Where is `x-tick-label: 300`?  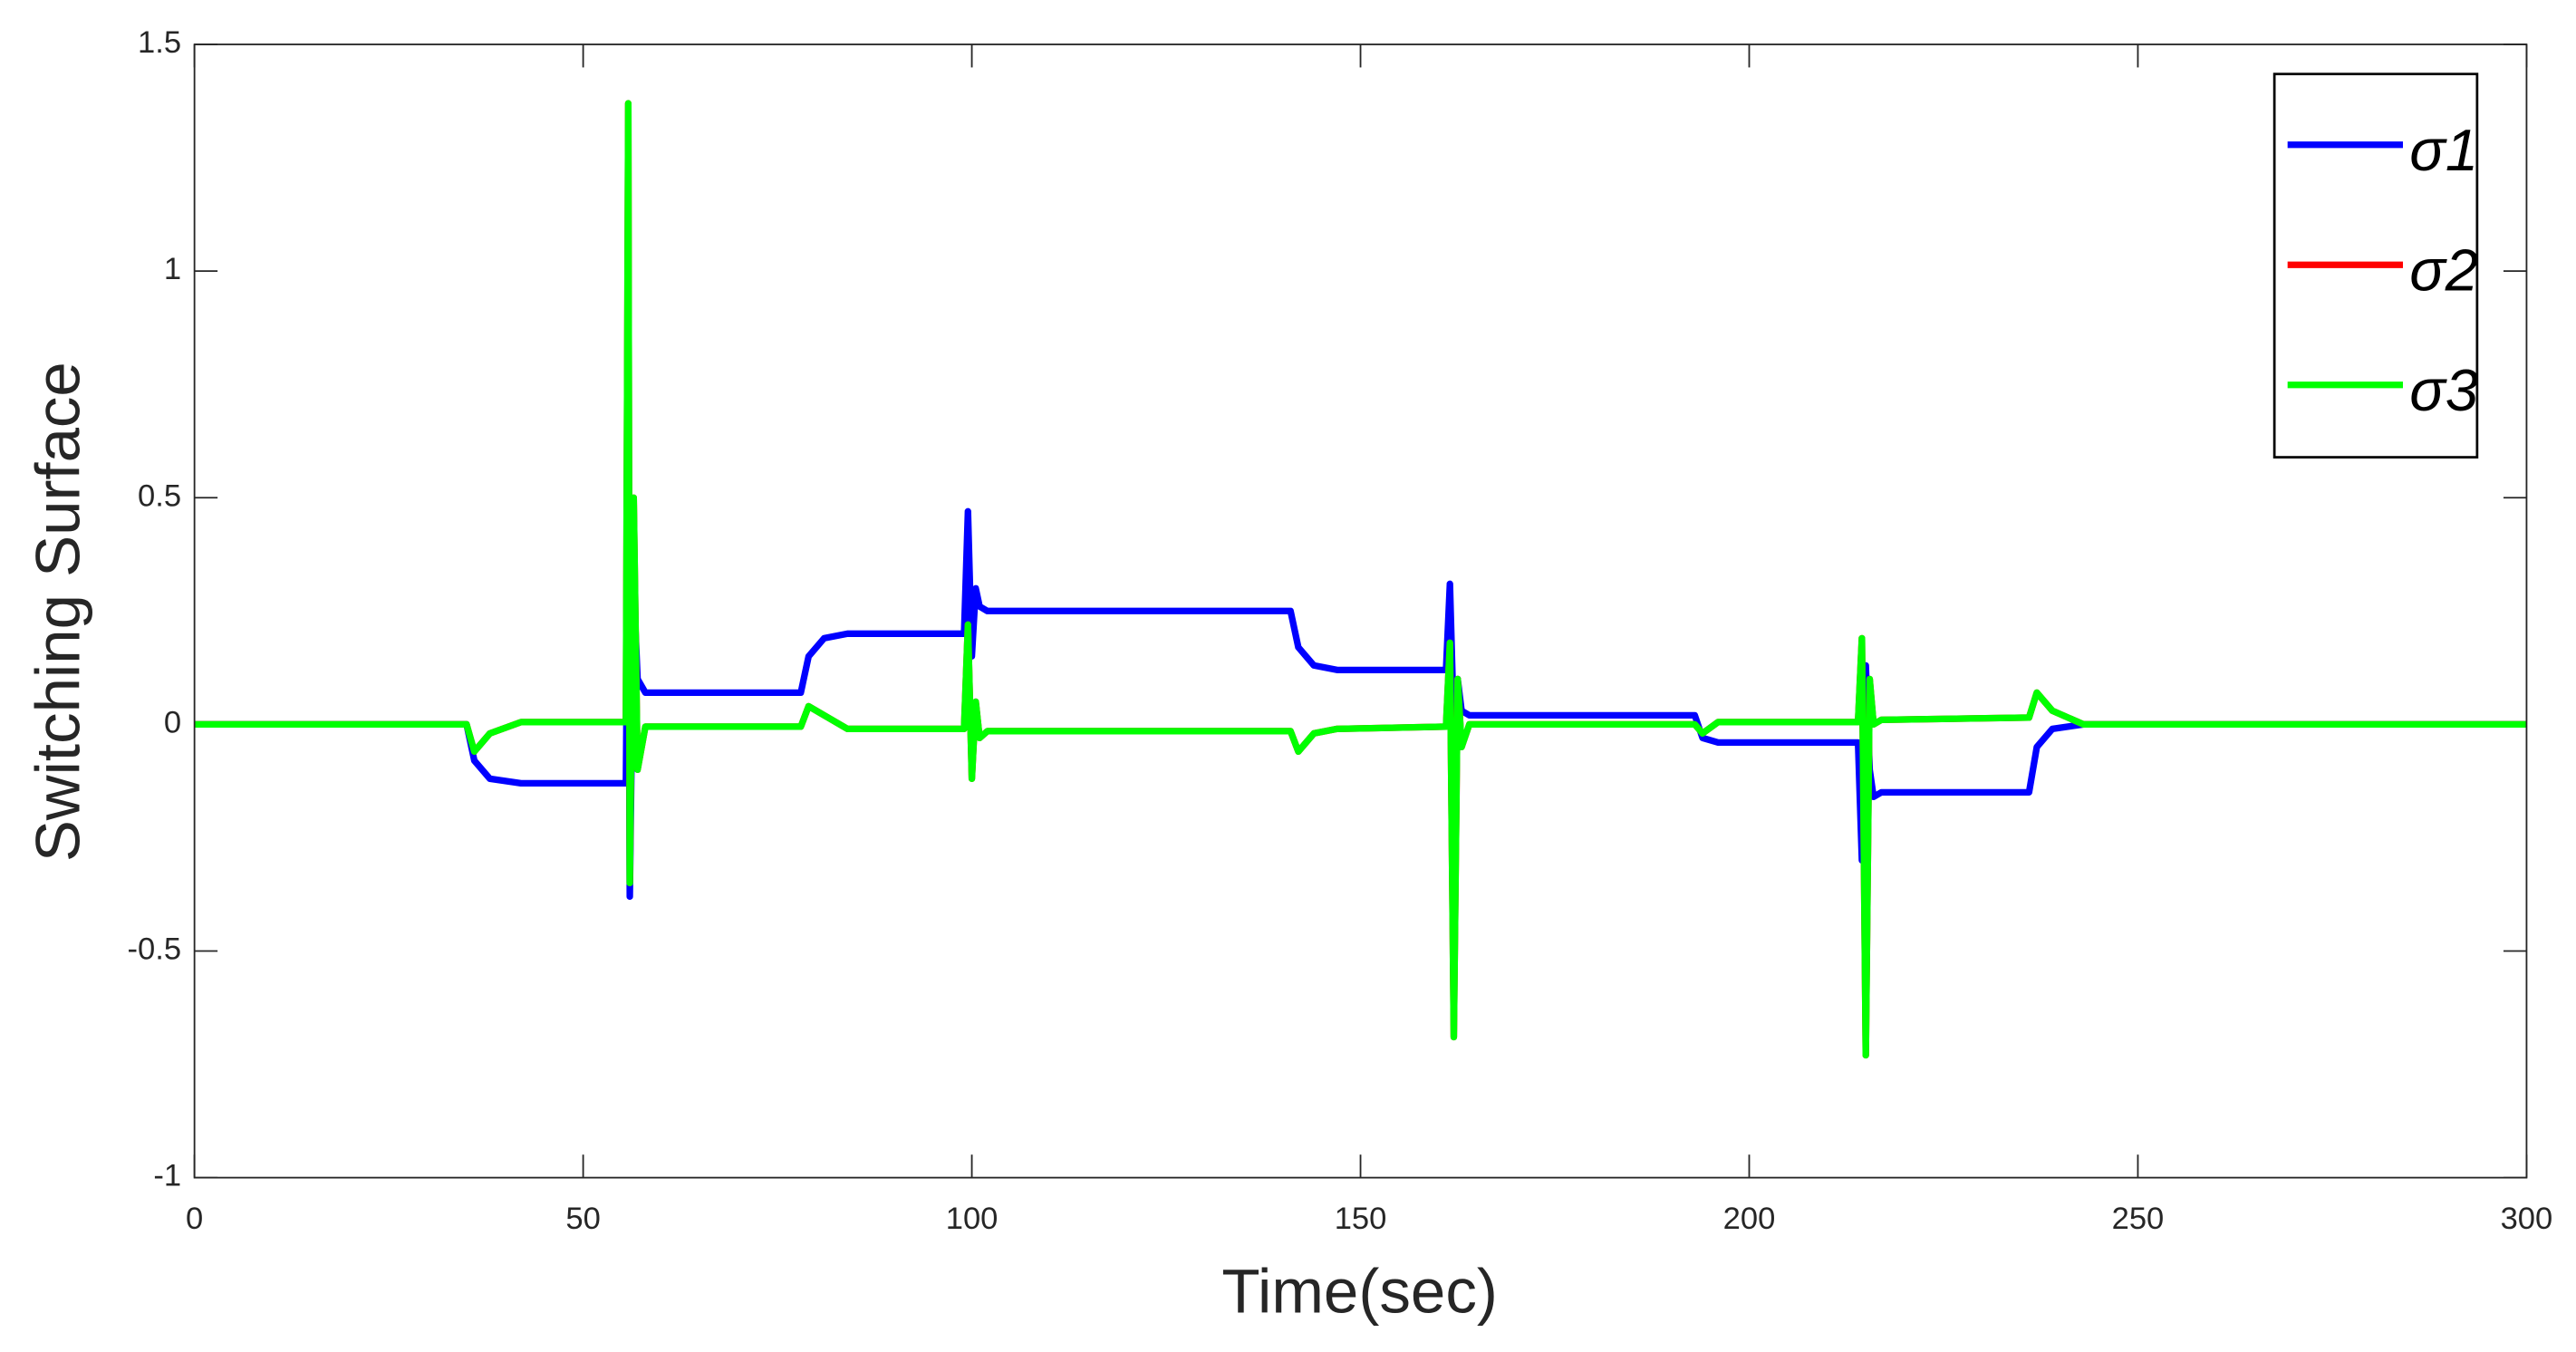 x-tick-label: 300 is located at coordinates (2527, 1219).